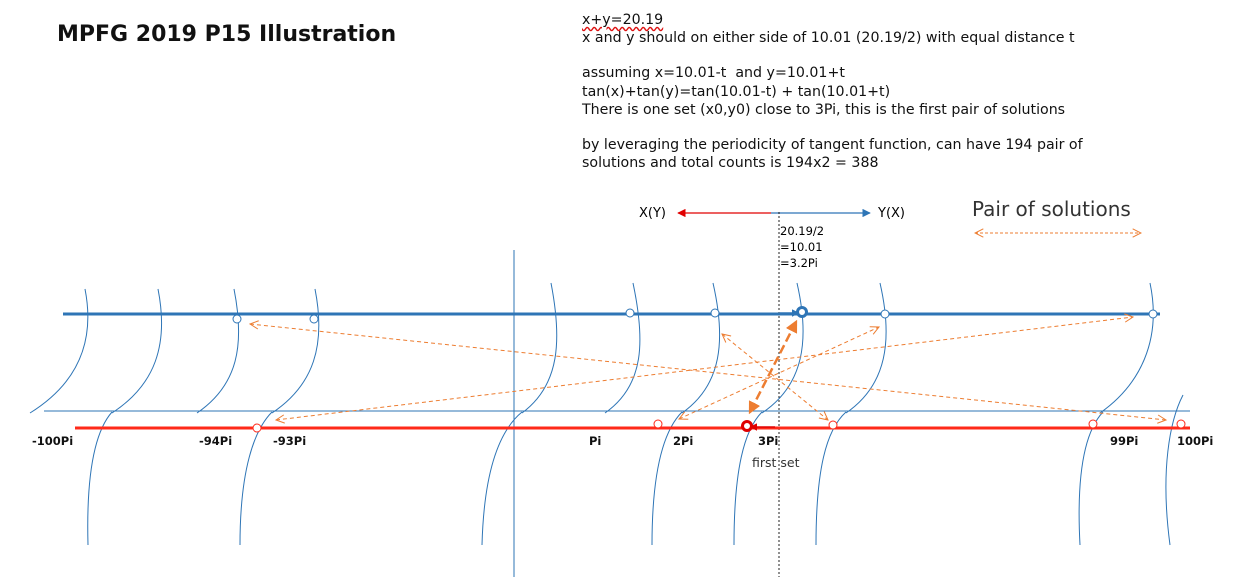 The height and width of the screenshot is (579, 1241). What do you see at coordinates (595, 441) in the screenshot?
I see `tick-label-pi: Pi` at bounding box center [595, 441].